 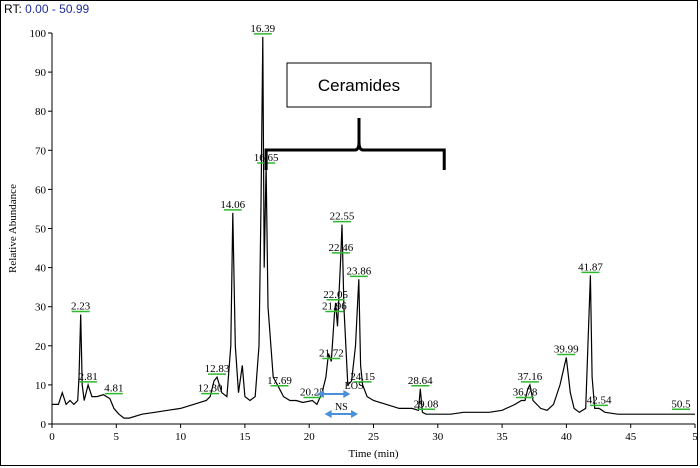 What do you see at coordinates (438, 437) in the screenshot?
I see `x-tick-label: 30` at bounding box center [438, 437].